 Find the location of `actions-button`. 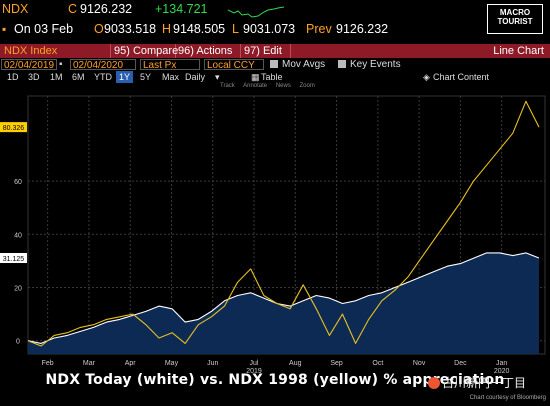

actions-button is located at coordinates (208, 51).